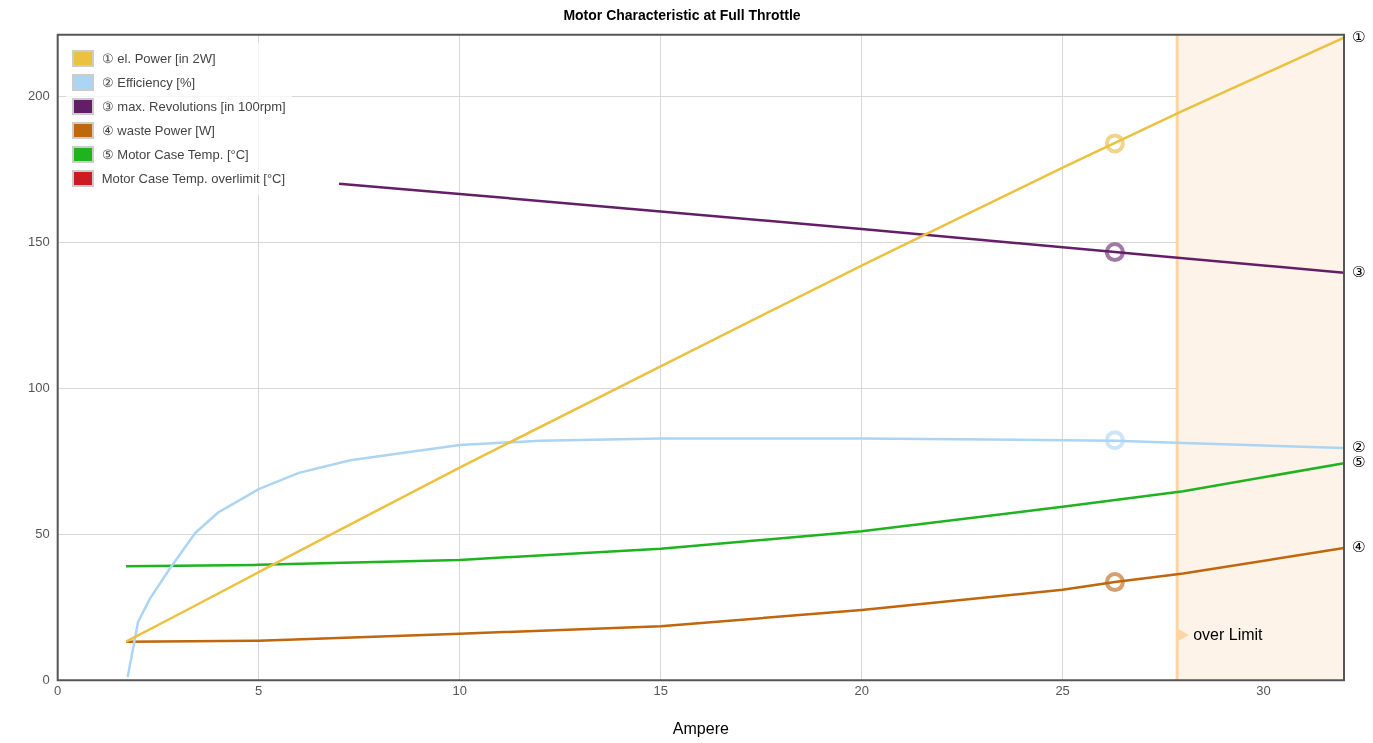  I want to click on x-tick-label: 5, so click(259, 690).